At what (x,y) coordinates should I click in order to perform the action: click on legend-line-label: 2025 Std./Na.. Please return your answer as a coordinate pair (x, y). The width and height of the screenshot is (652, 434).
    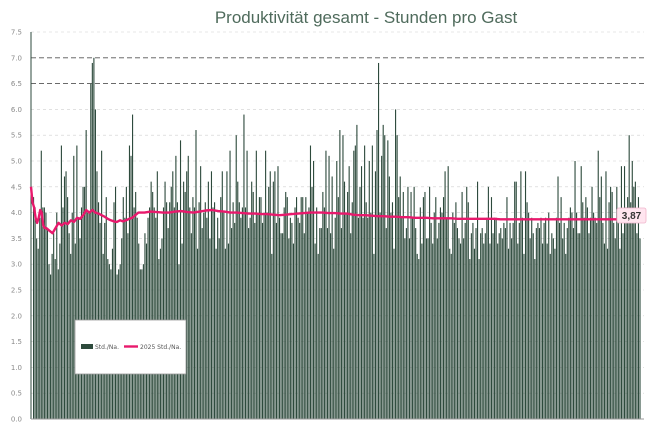
    Looking at the image, I should click on (160, 347).